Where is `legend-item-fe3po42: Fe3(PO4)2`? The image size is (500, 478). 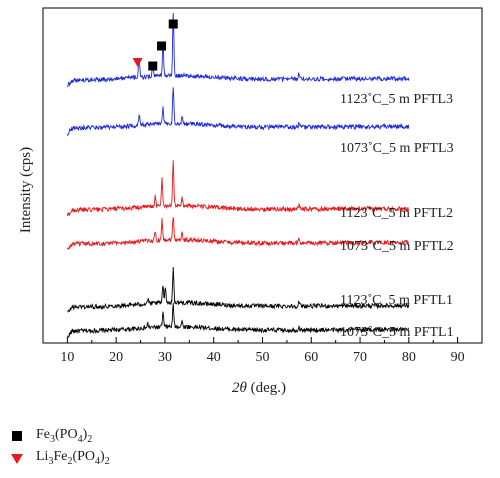 legend-item-fe3po42: Fe3(PO4)2 is located at coordinates (60, 436).